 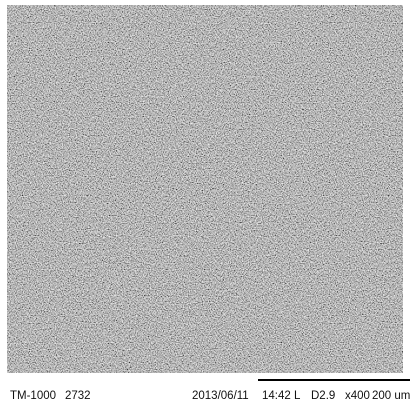 I want to click on time: 14:42, so click(x=276, y=396).